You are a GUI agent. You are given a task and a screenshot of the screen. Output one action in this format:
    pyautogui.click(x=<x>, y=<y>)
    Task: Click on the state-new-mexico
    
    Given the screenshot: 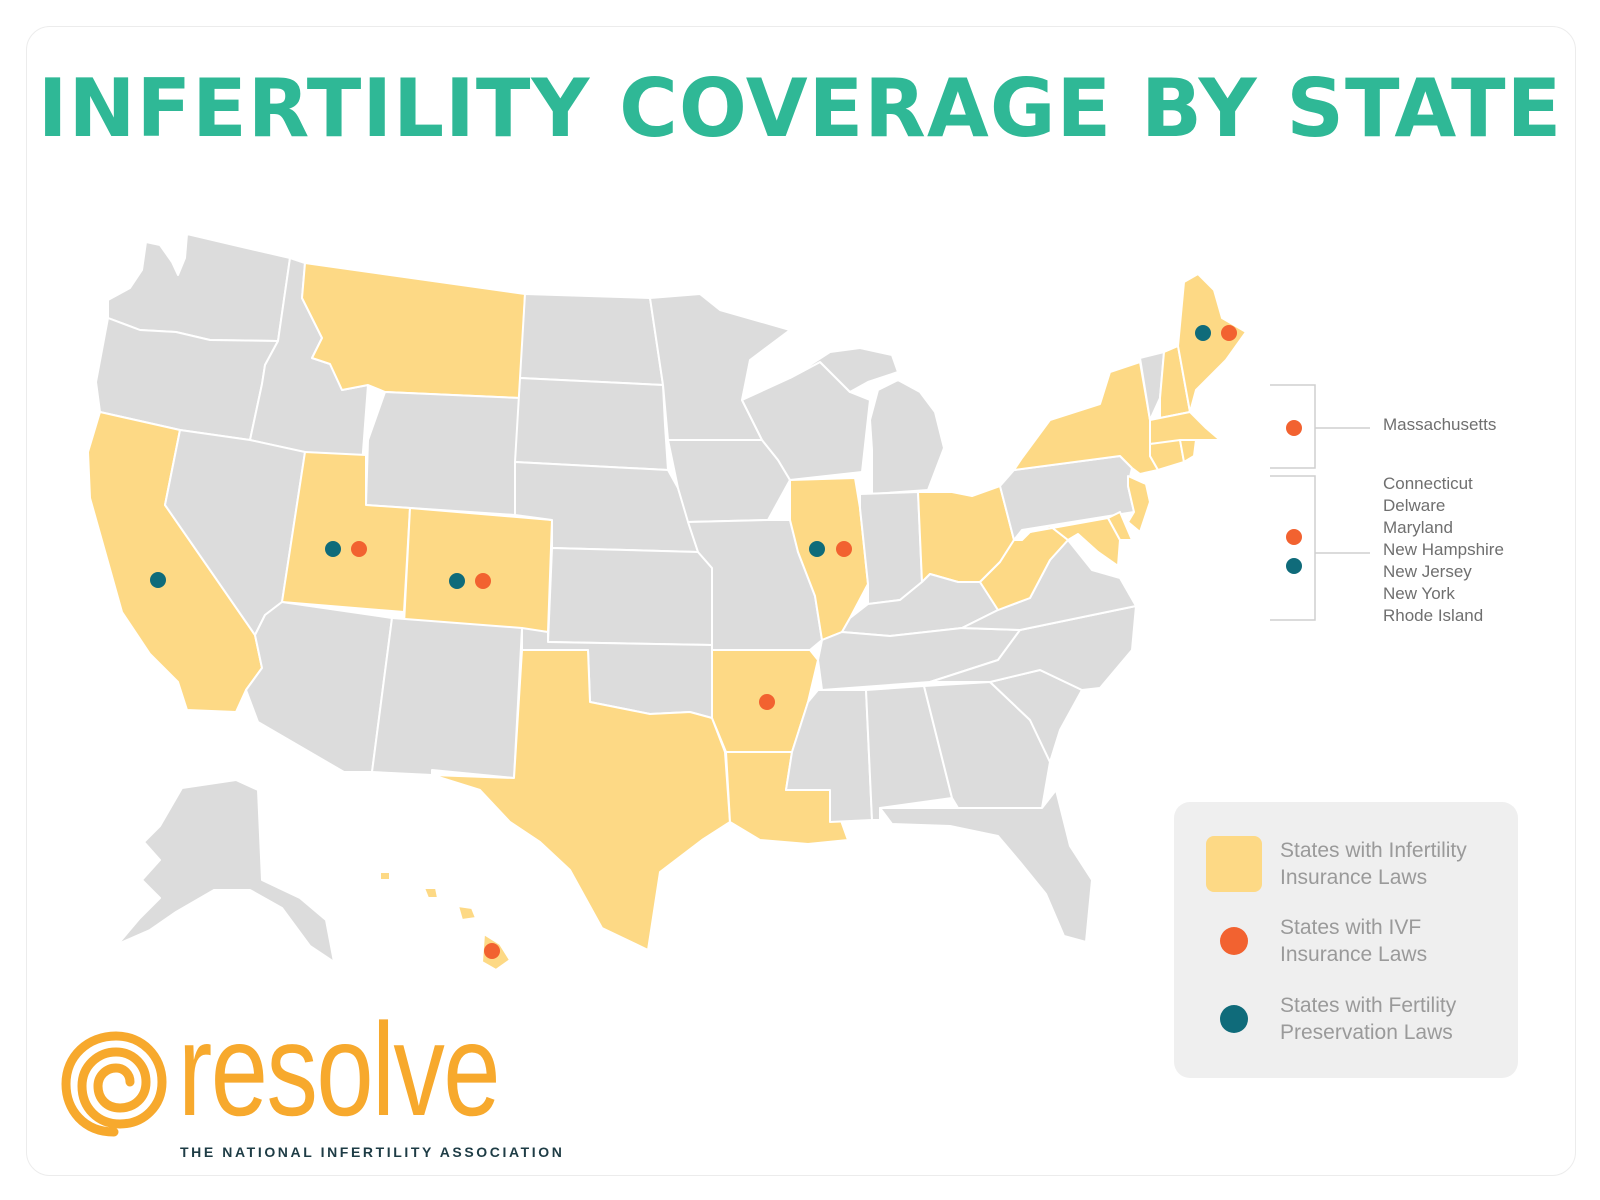 What is the action you would take?
    pyautogui.click(x=447, y=698)
    